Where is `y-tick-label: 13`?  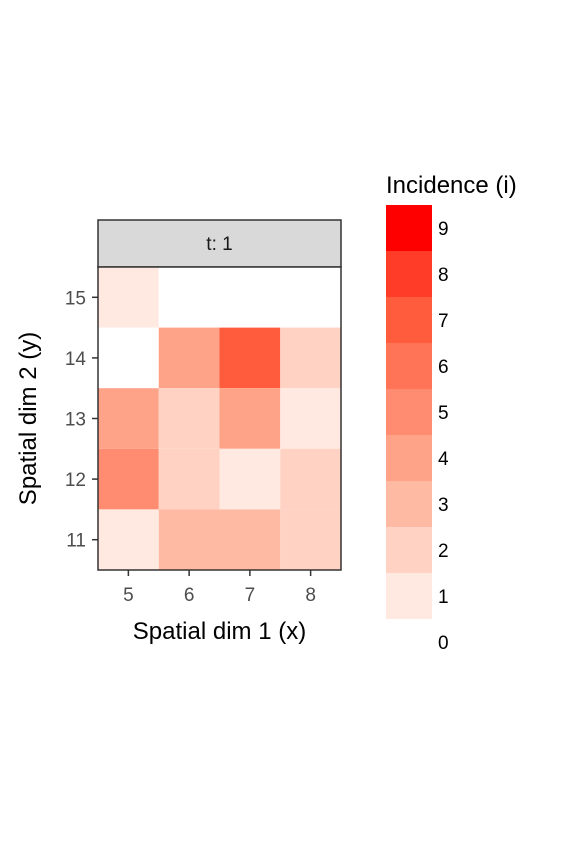
y-tick-label: 13 is located at coordinates (75, 420).